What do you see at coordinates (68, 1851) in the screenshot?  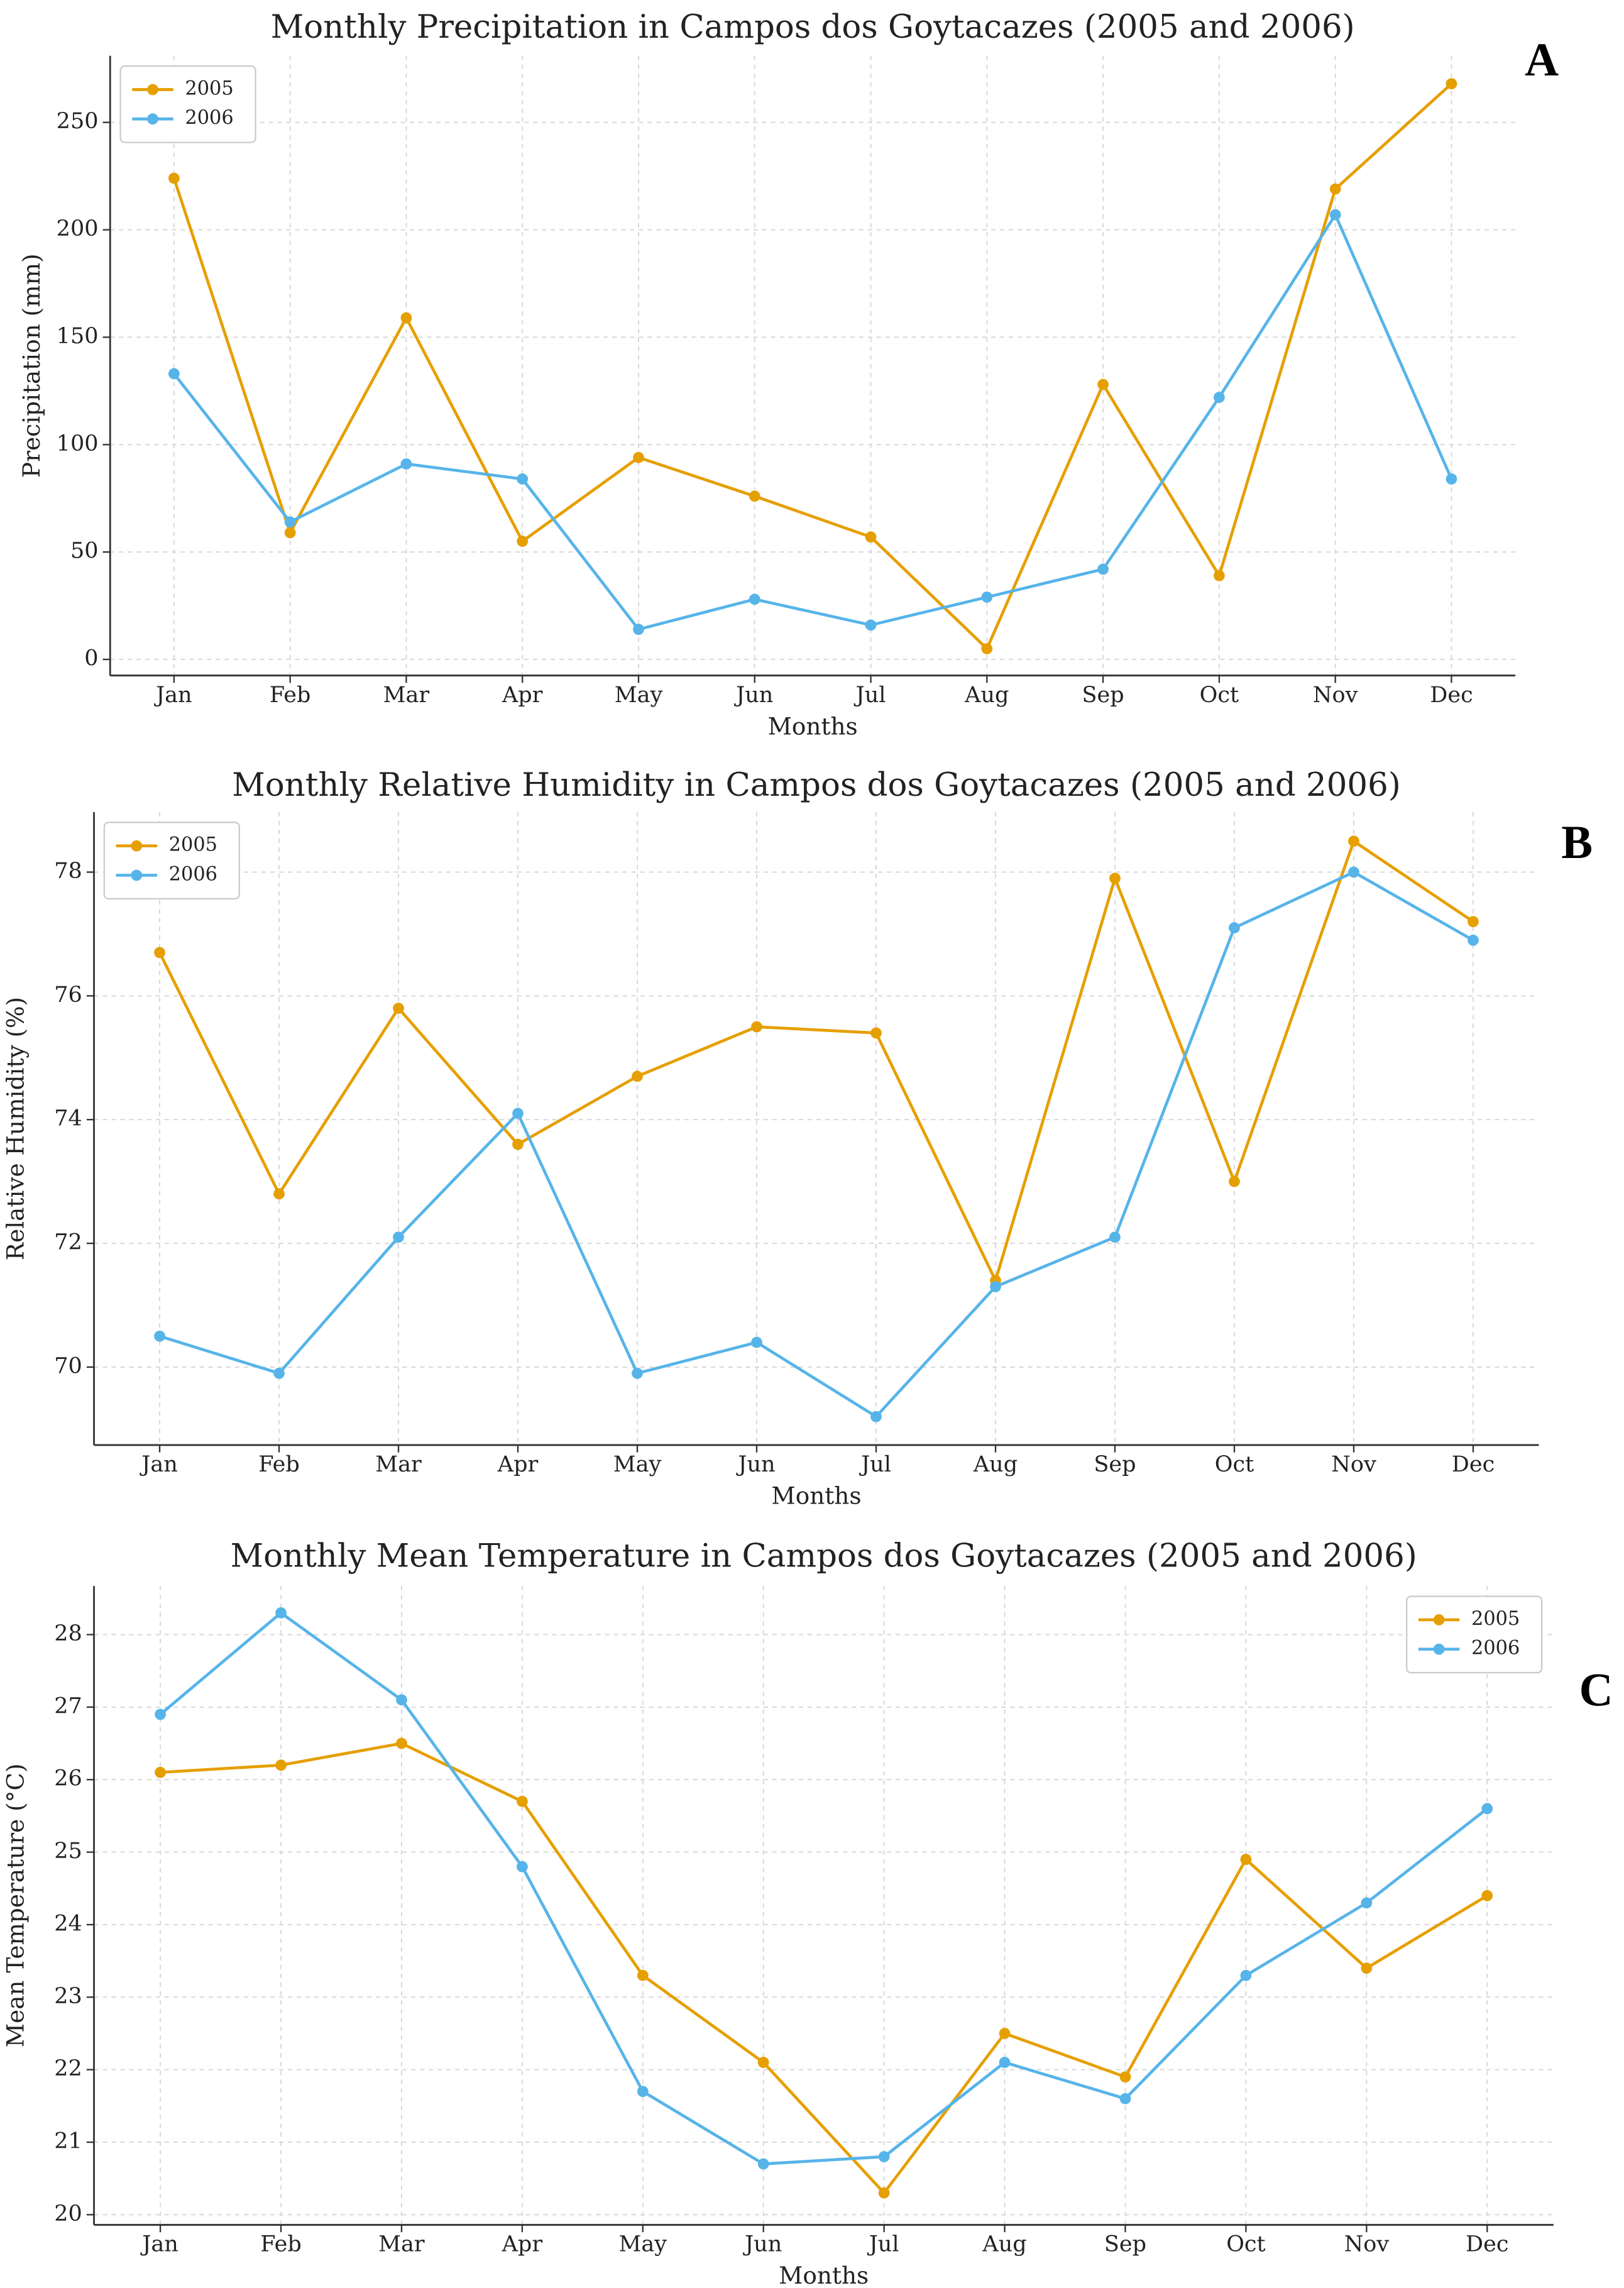 I see `y-tick-label: 25` at bounding box center [68, 1851].